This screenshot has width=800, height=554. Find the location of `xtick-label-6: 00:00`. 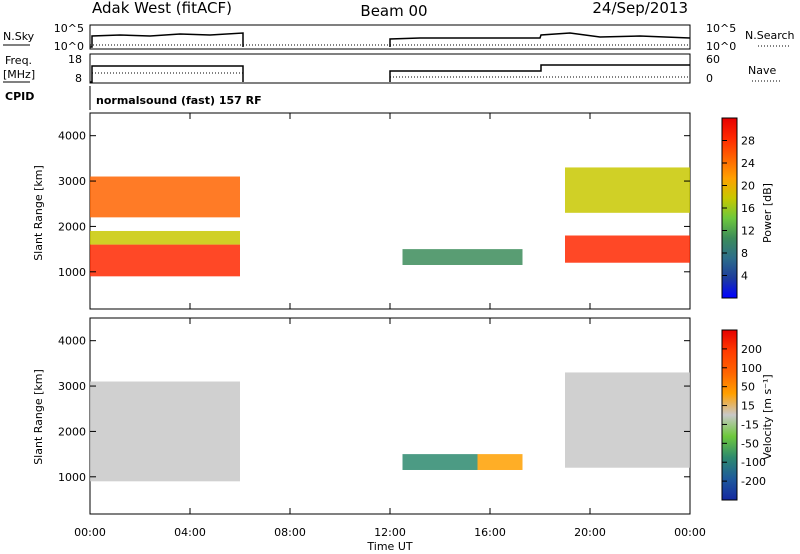

xtick-label-6: 00:00 is located at coordinates (690, 532).